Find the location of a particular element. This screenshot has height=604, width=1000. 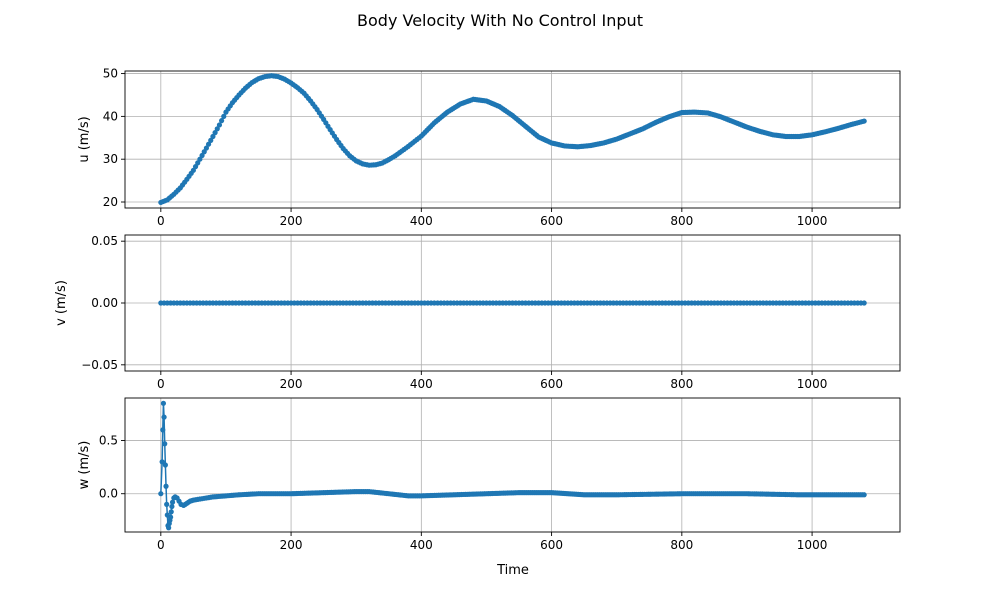

y-axis-label: u (m/s) is located at coordinates (84, 139).